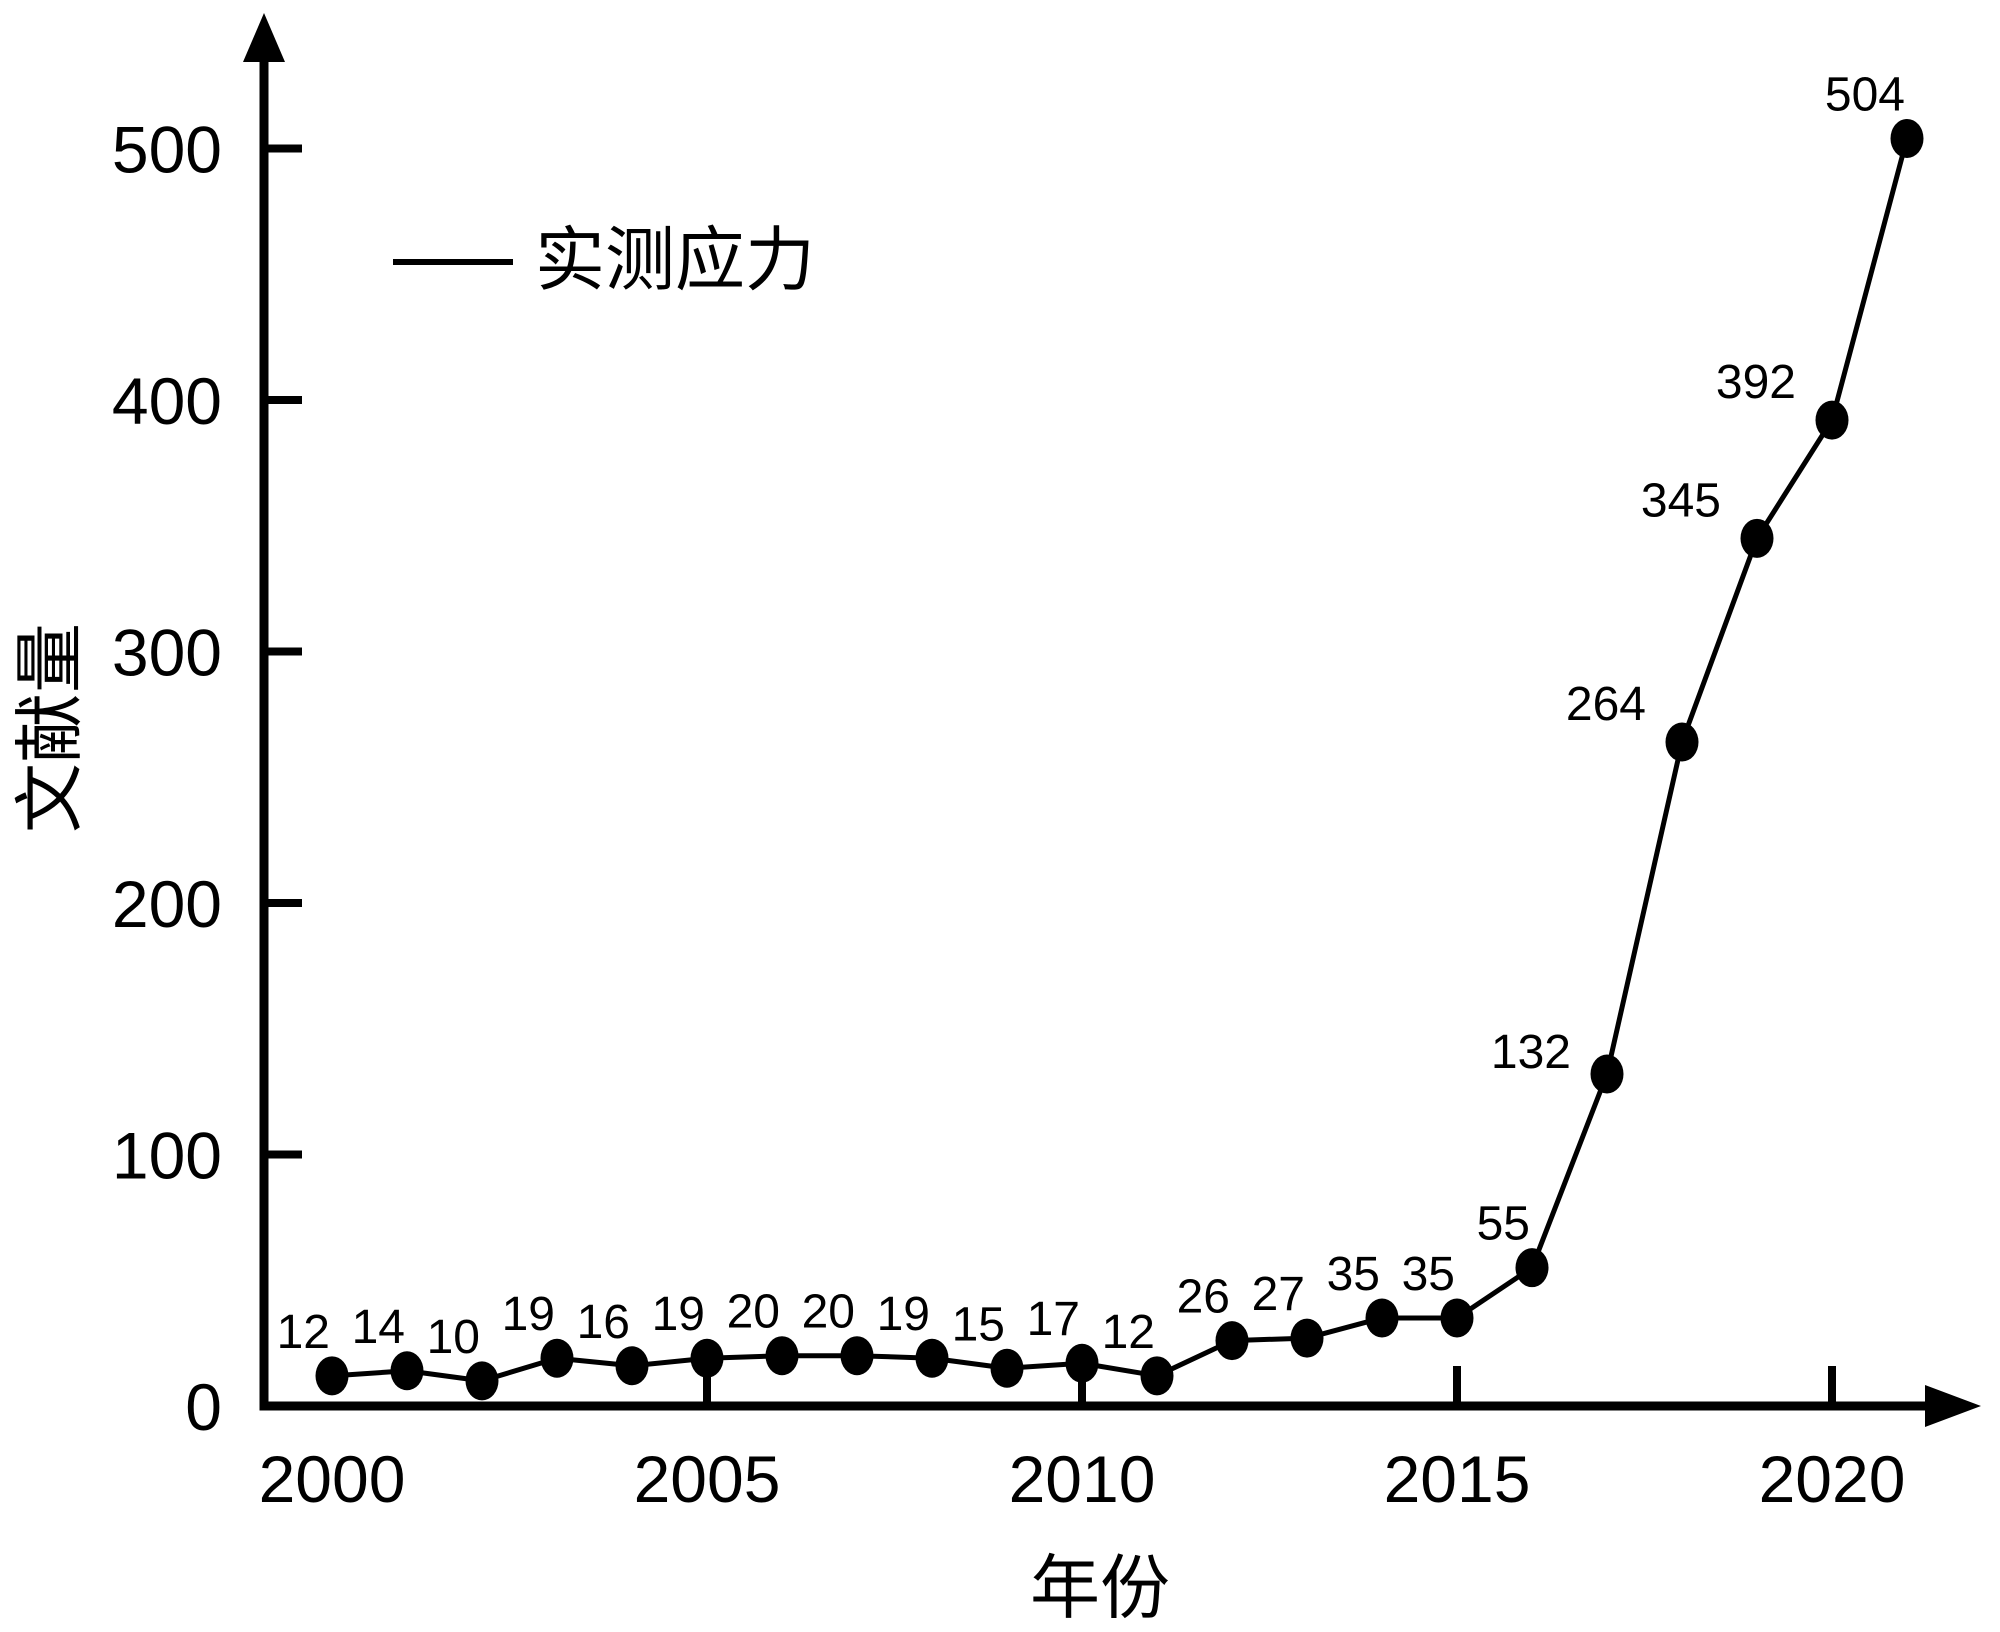 This screenshot has width=2000, height=1632. I want to click on point-label: 16, so click(603, 1322).